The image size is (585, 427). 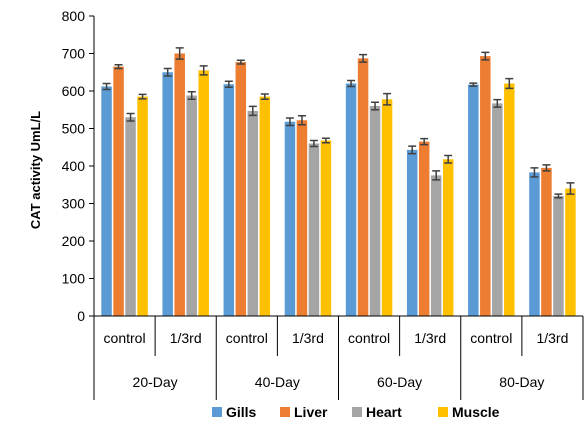 I want to click on legend-swatch-heart, so click(x=357, y=412).